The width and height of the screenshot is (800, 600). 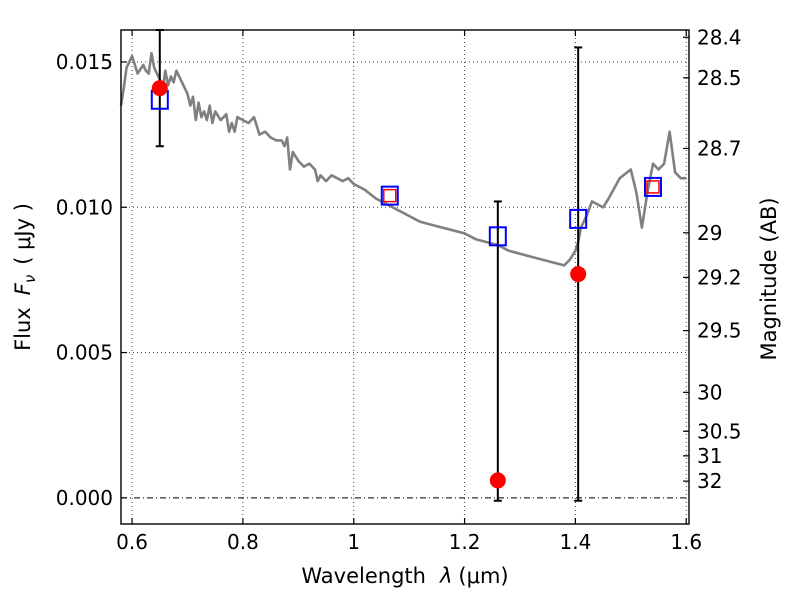 What do you see at coordinates (25, 277) in the screenshot?
I see `y-axis-label: FluxFν( μJy )` at bounding box center [25, 277].